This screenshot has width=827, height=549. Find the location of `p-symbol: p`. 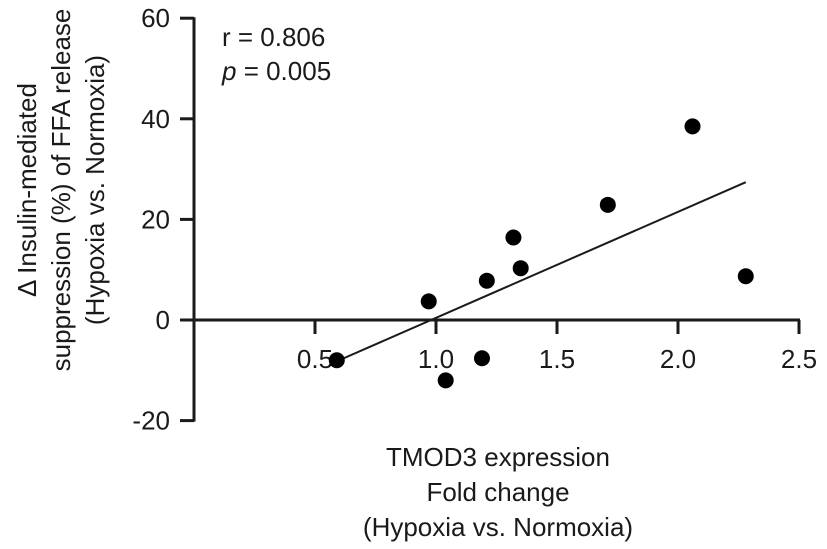

p-symbol: p is located at coordinates (228, 71).